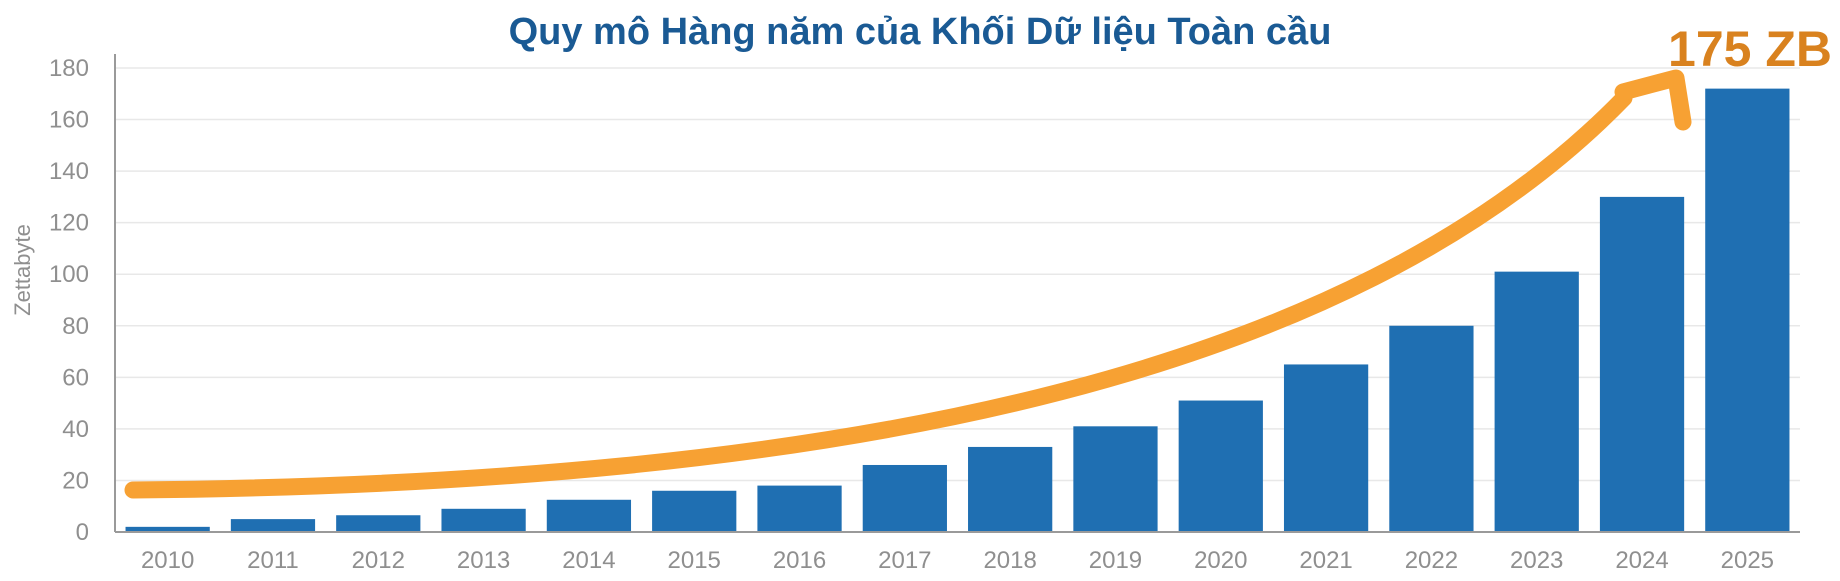 The height and width of the screenshot is (581, 1840). What do you see at coordinates (69, 120) in the screenshot?
I see `y-tick-label: 160` at bounding box center [69, 120].